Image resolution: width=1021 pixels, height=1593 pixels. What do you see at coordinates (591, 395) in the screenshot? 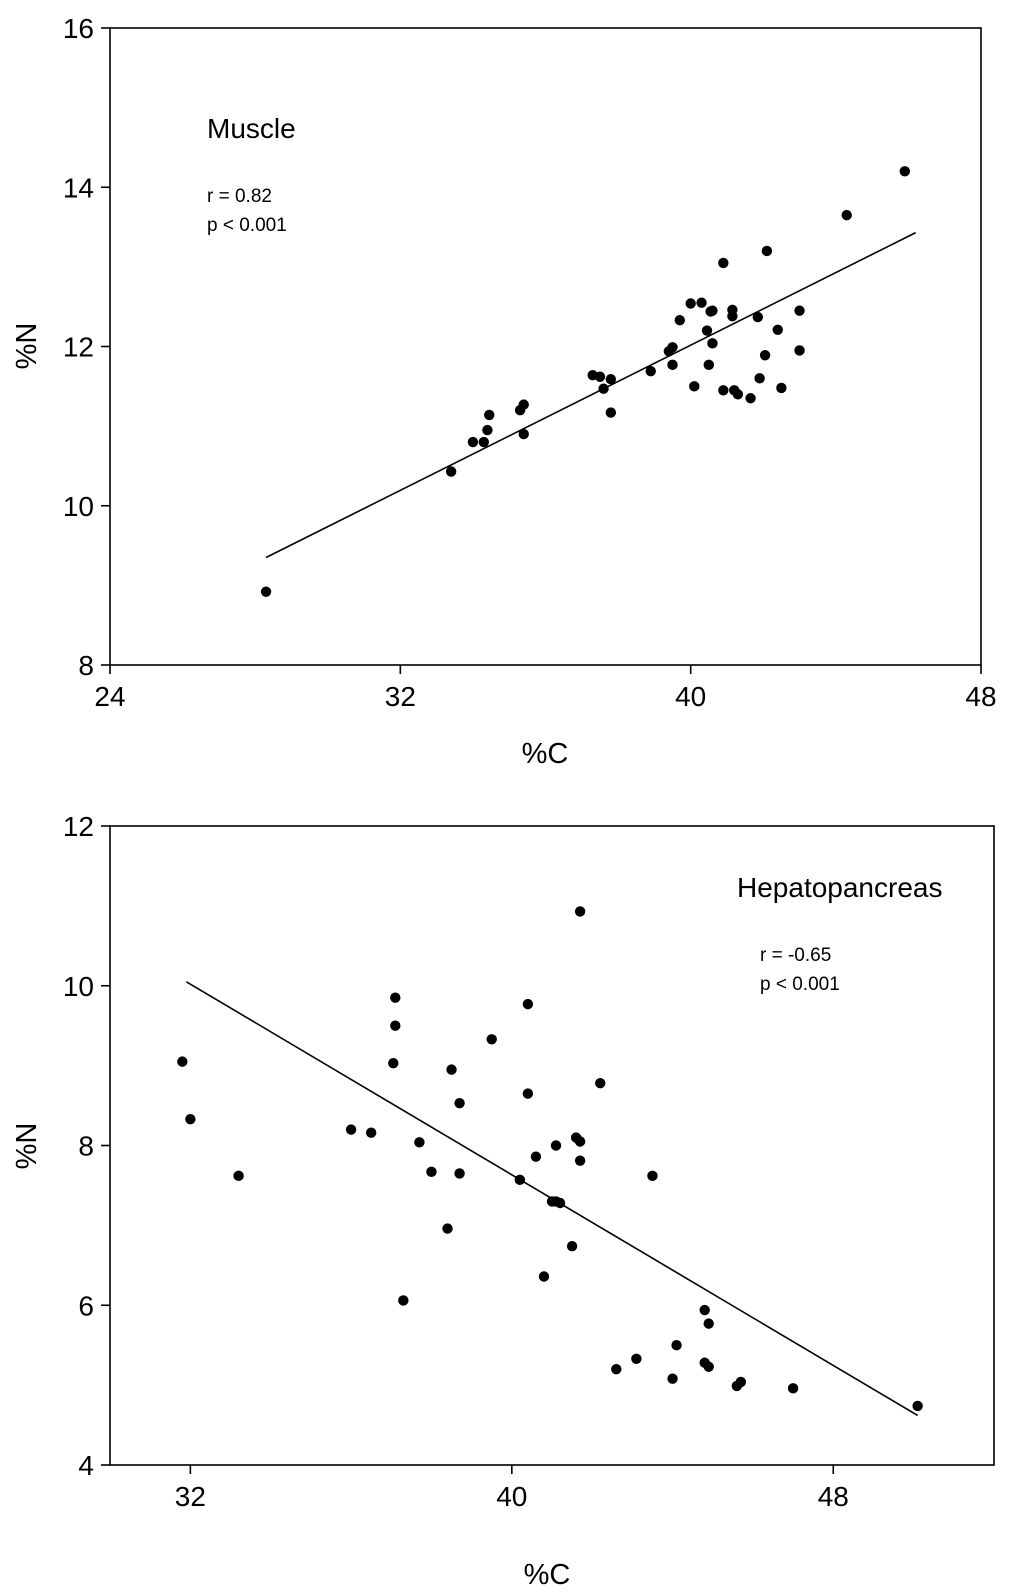
I see `muscle-regression-line` at bounding box center [591, 395].